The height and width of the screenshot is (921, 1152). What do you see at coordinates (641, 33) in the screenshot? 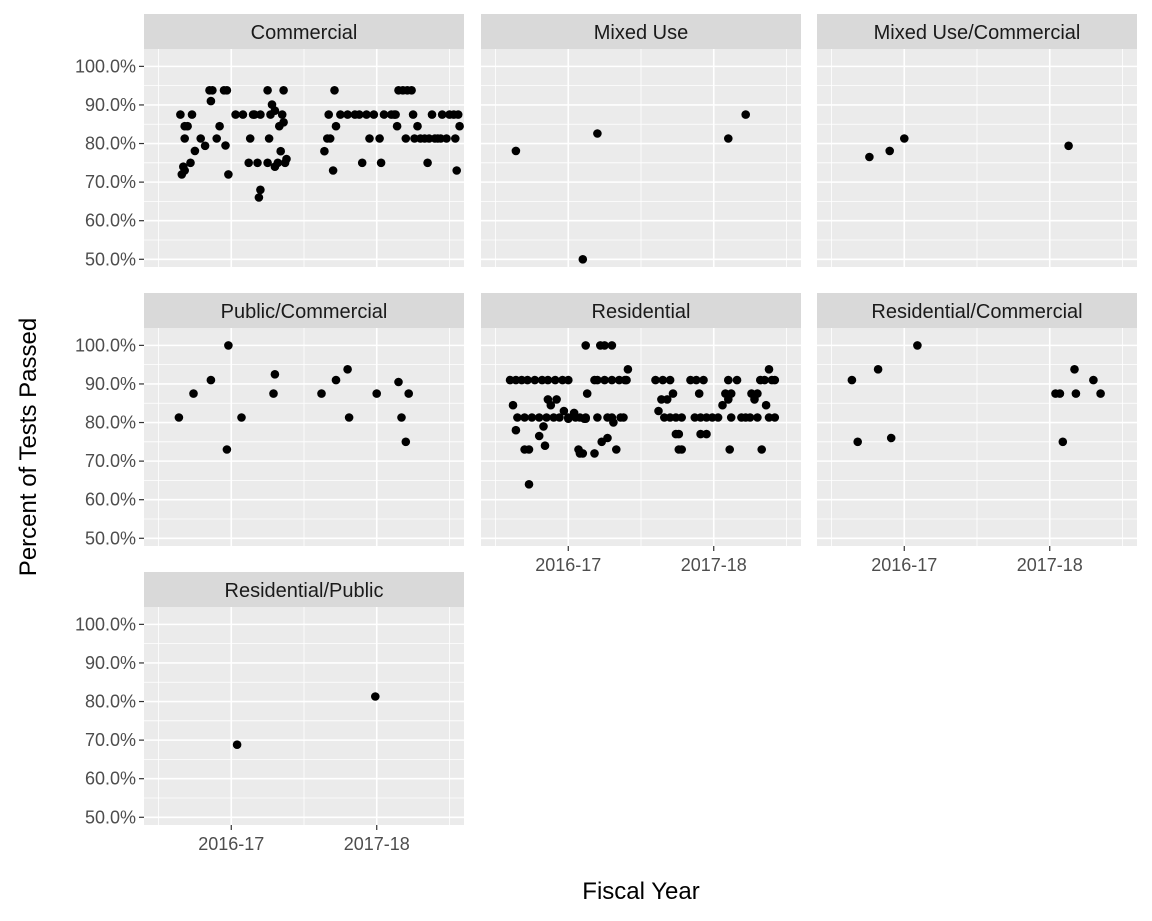
I see `facet-strip-label: Mixed Use` at bounding box center [641, 33].